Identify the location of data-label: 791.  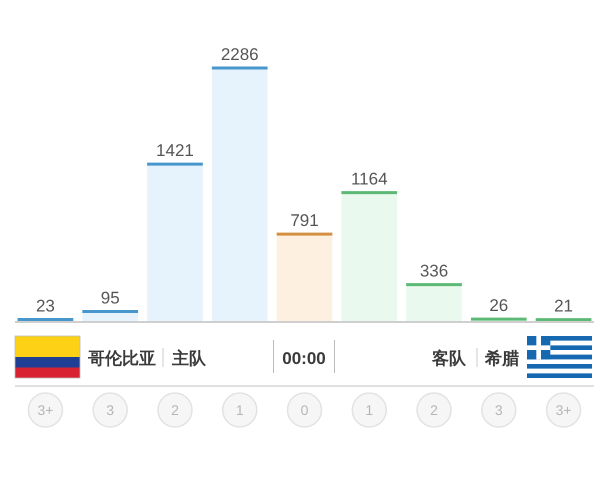
(304, 220).